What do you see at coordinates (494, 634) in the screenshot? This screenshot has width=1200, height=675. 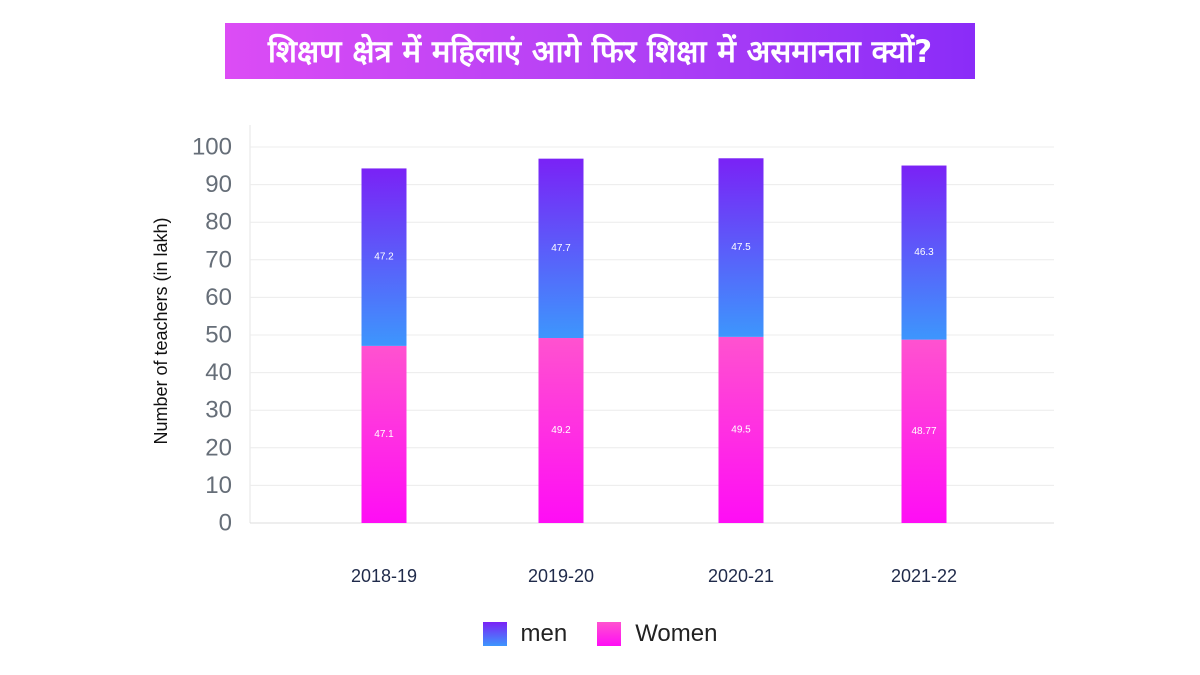 I see `legend-swatch-men` at bounding box center [494, 634].